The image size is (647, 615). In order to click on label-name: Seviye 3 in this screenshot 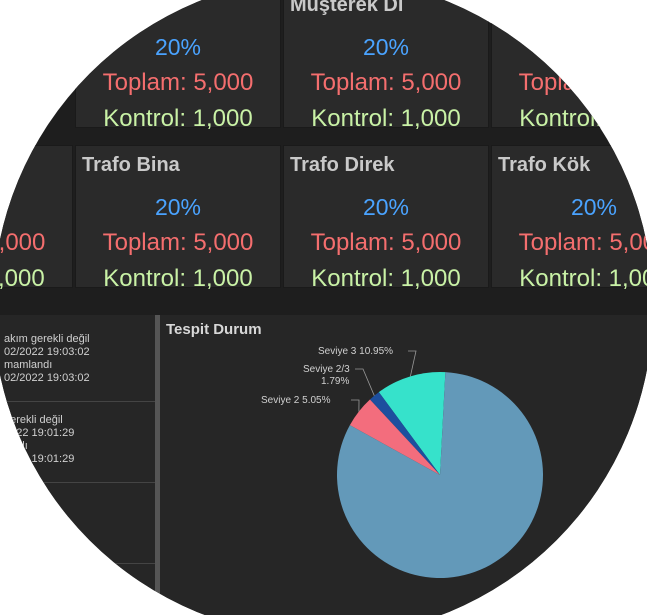, I will do `click(337, 351)`.